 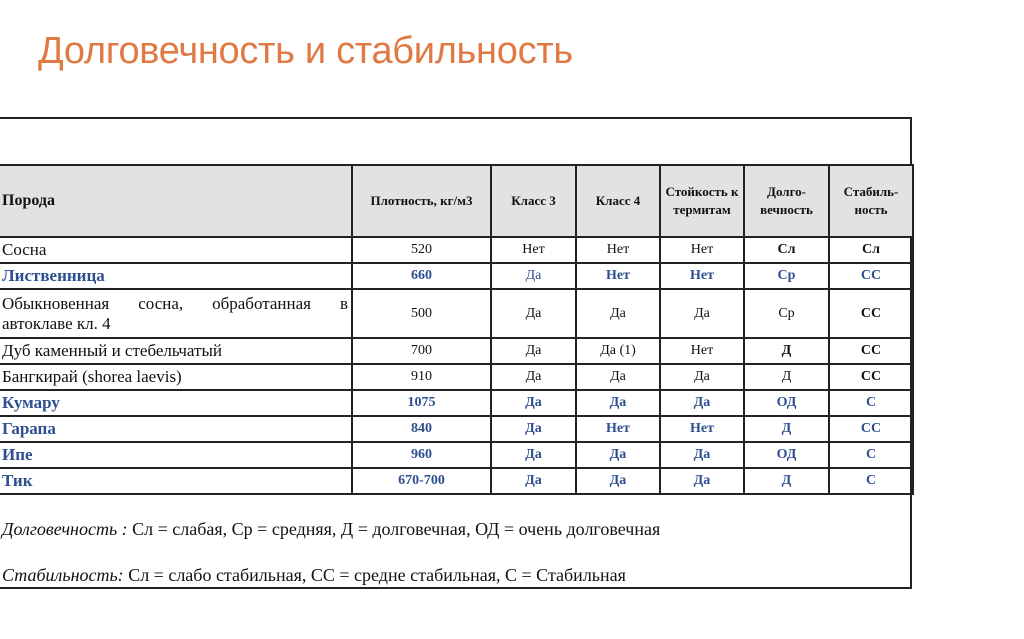 I want to click on column-header: Стойкость к термитам, so click(x=702, y=201).